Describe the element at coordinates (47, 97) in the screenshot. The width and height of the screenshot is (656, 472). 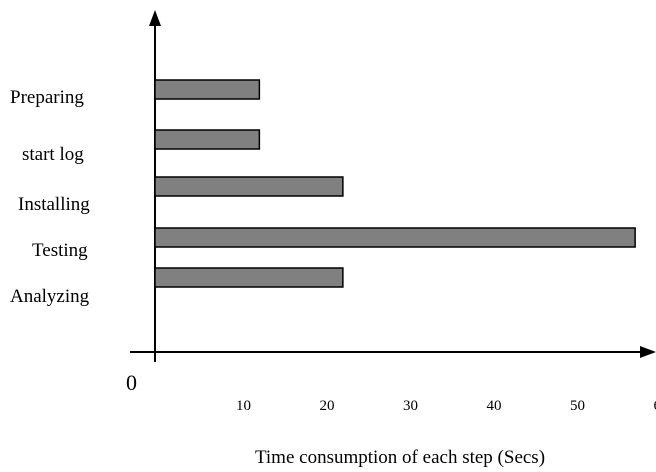
I see `category-label-preparing: Preparing` at that location.